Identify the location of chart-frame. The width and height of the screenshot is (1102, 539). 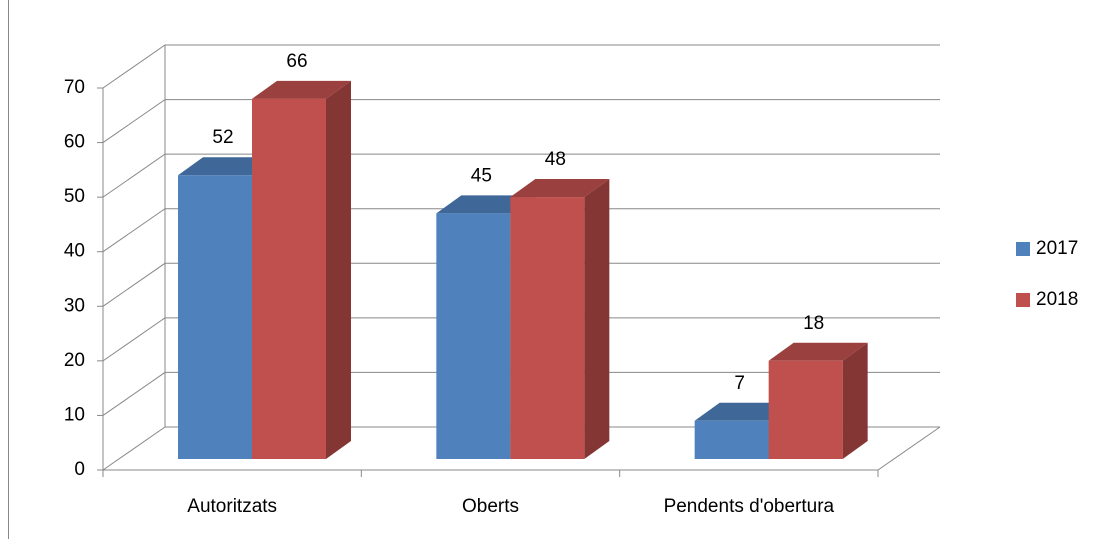
(8, 269).